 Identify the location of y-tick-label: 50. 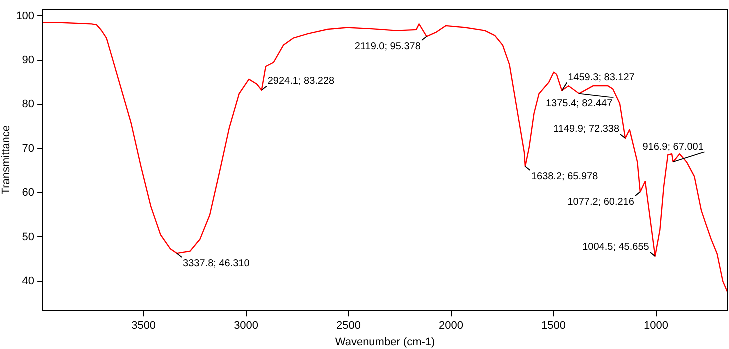
(28, 237).